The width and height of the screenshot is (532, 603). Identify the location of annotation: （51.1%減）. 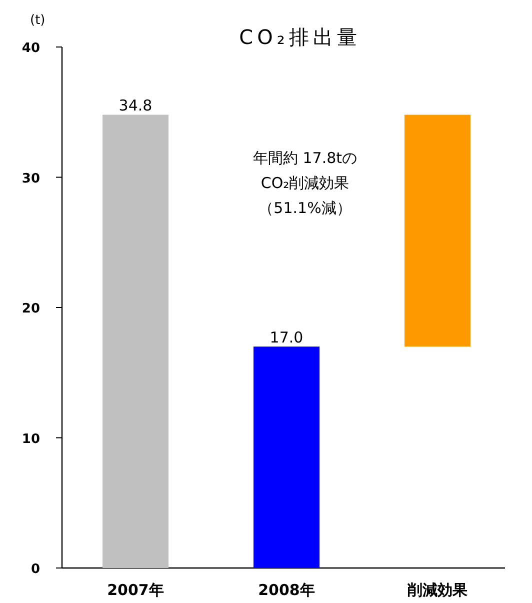
(305, 208).